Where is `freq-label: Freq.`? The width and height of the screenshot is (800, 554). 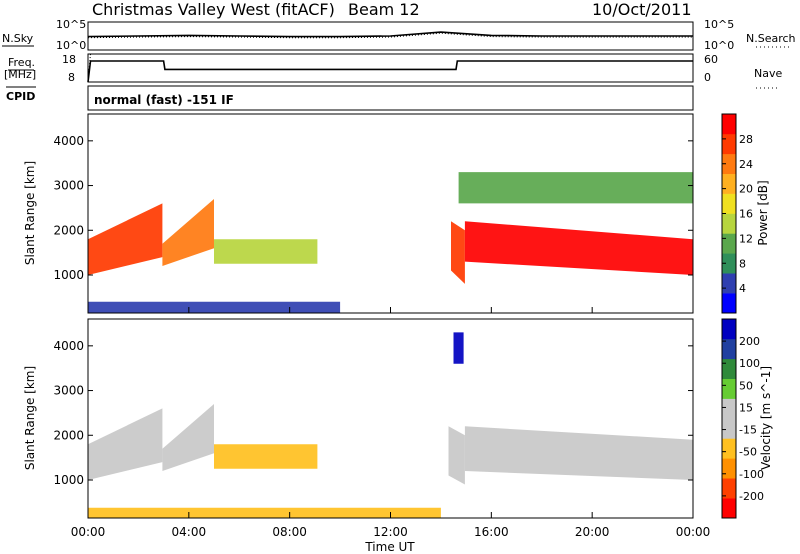
freq-label: Freq. is located at coordinates (21, 62).